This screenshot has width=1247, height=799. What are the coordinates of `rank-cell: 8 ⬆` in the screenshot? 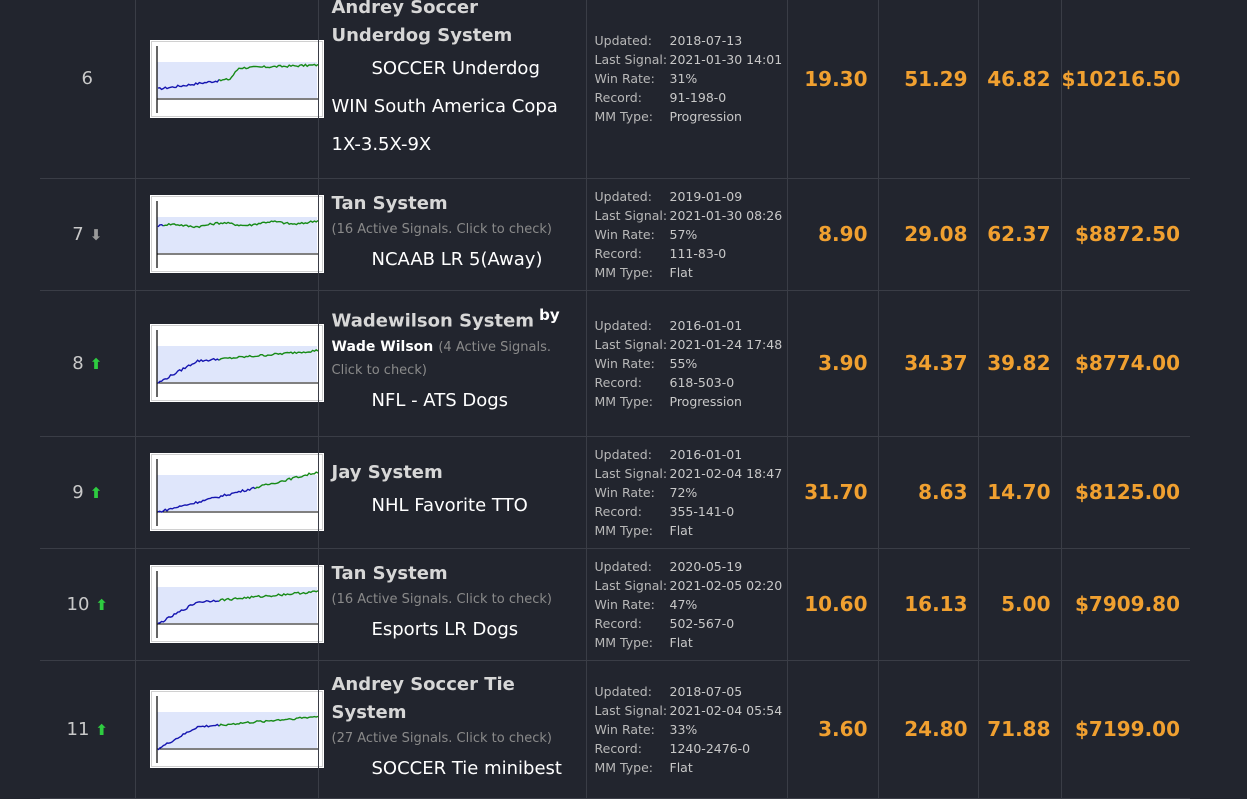 It's located at (88, 363).